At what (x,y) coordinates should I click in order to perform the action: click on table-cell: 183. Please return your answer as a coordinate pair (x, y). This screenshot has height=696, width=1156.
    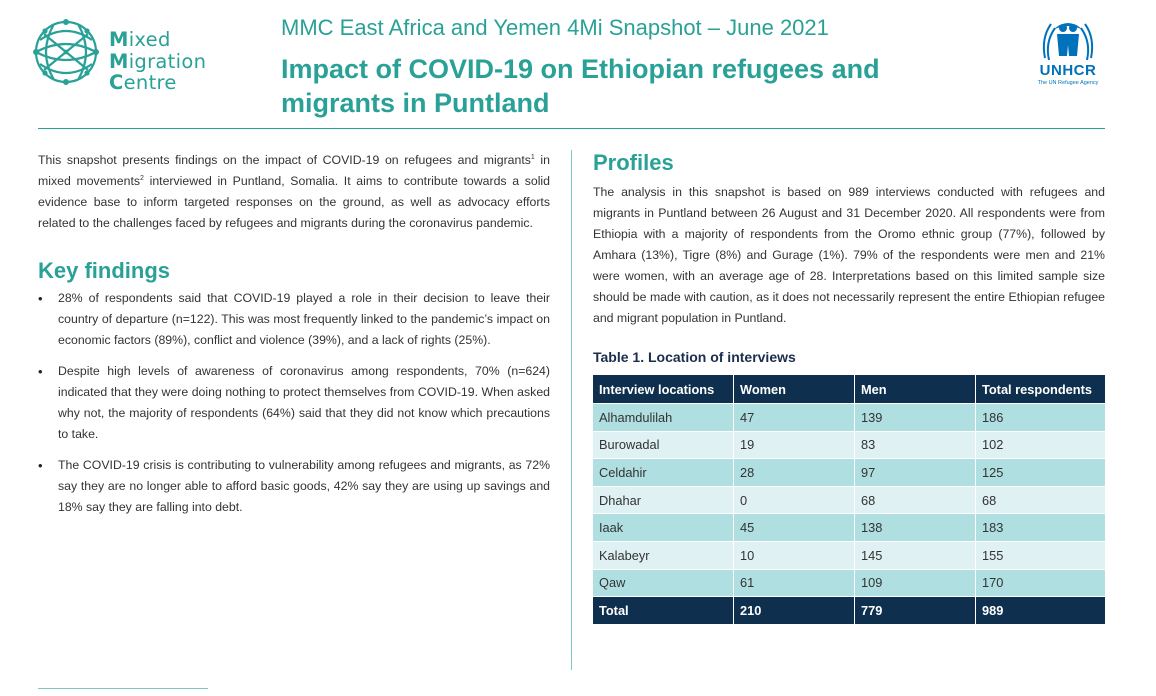
    Looking at the image, I should click on (1040, 527).